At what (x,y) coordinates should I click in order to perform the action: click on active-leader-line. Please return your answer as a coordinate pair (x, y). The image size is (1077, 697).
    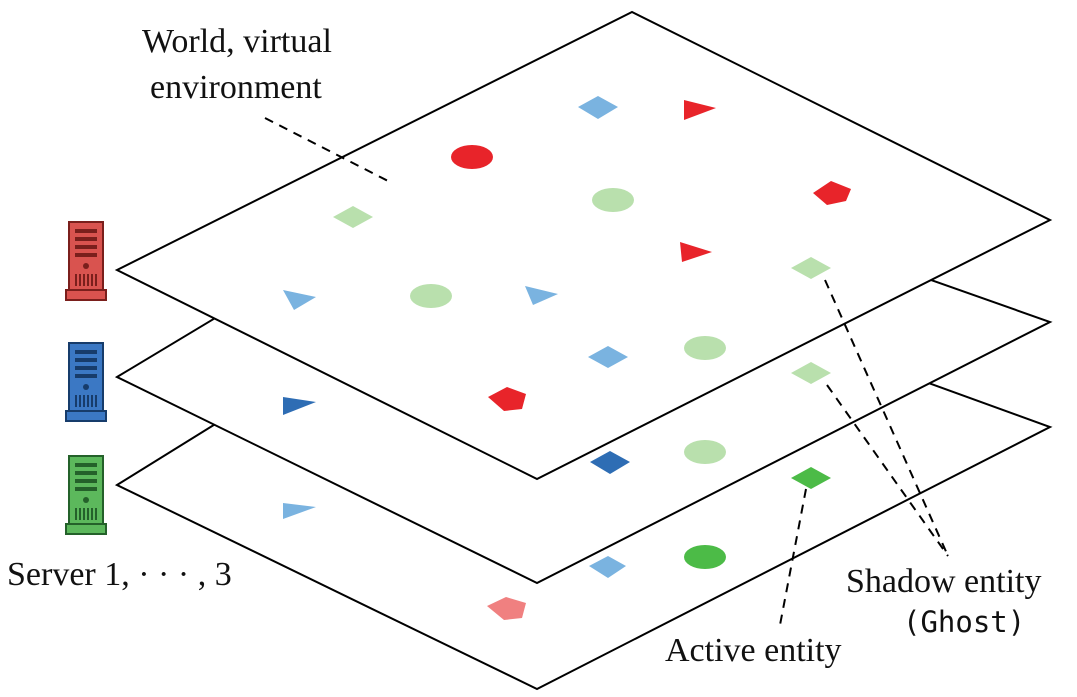
    Looking at the image, I should click on (793, 557).